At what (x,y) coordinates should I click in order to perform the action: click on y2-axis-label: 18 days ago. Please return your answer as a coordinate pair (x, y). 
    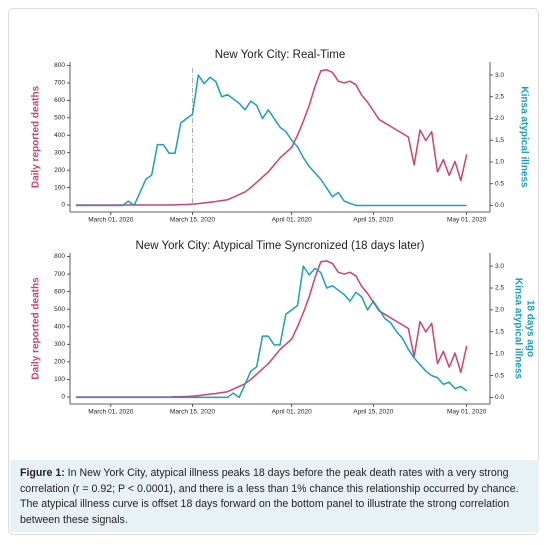
    Looking at the image, I should click on (529, 328).